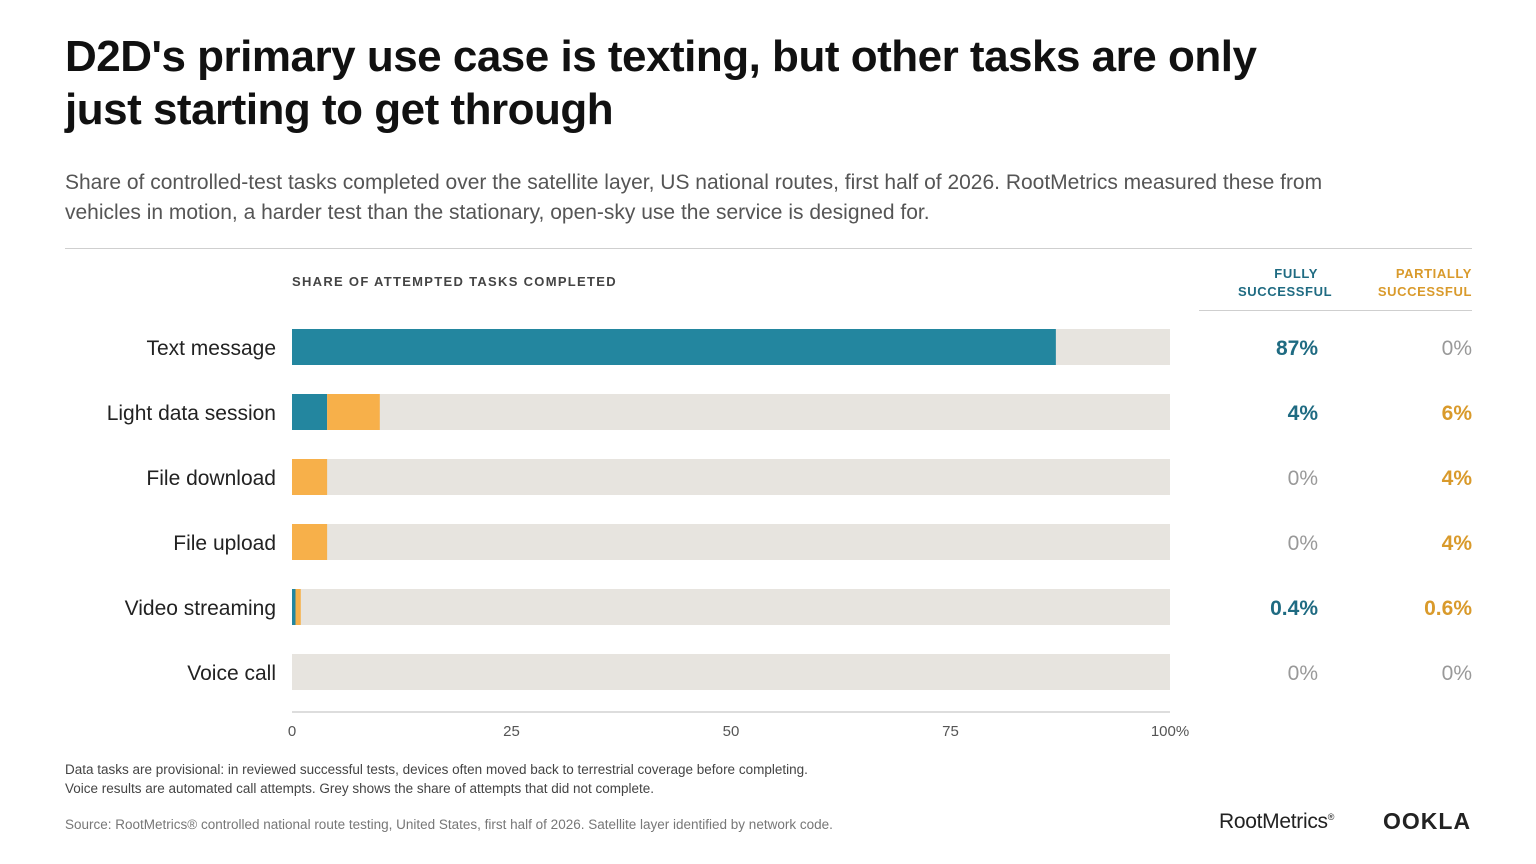 The height and width of the screenshot is (864, 1536). What do you see at coordinates (1297, 348) in the screenshot?
I see `fully-successful-value: 87%` at bounding box center [1297, 348].